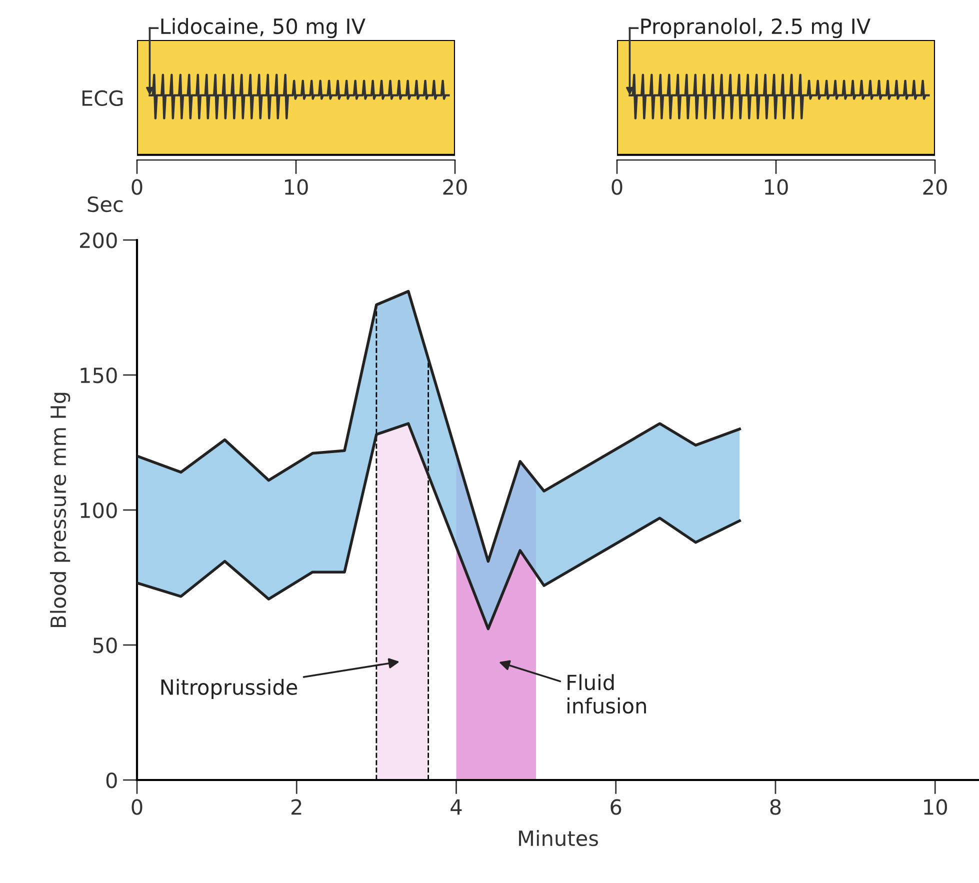 Image resolution: width=979 pixels, height=883 pixels. I want to click on band-label: Fluid infusion, so click(607, 694).